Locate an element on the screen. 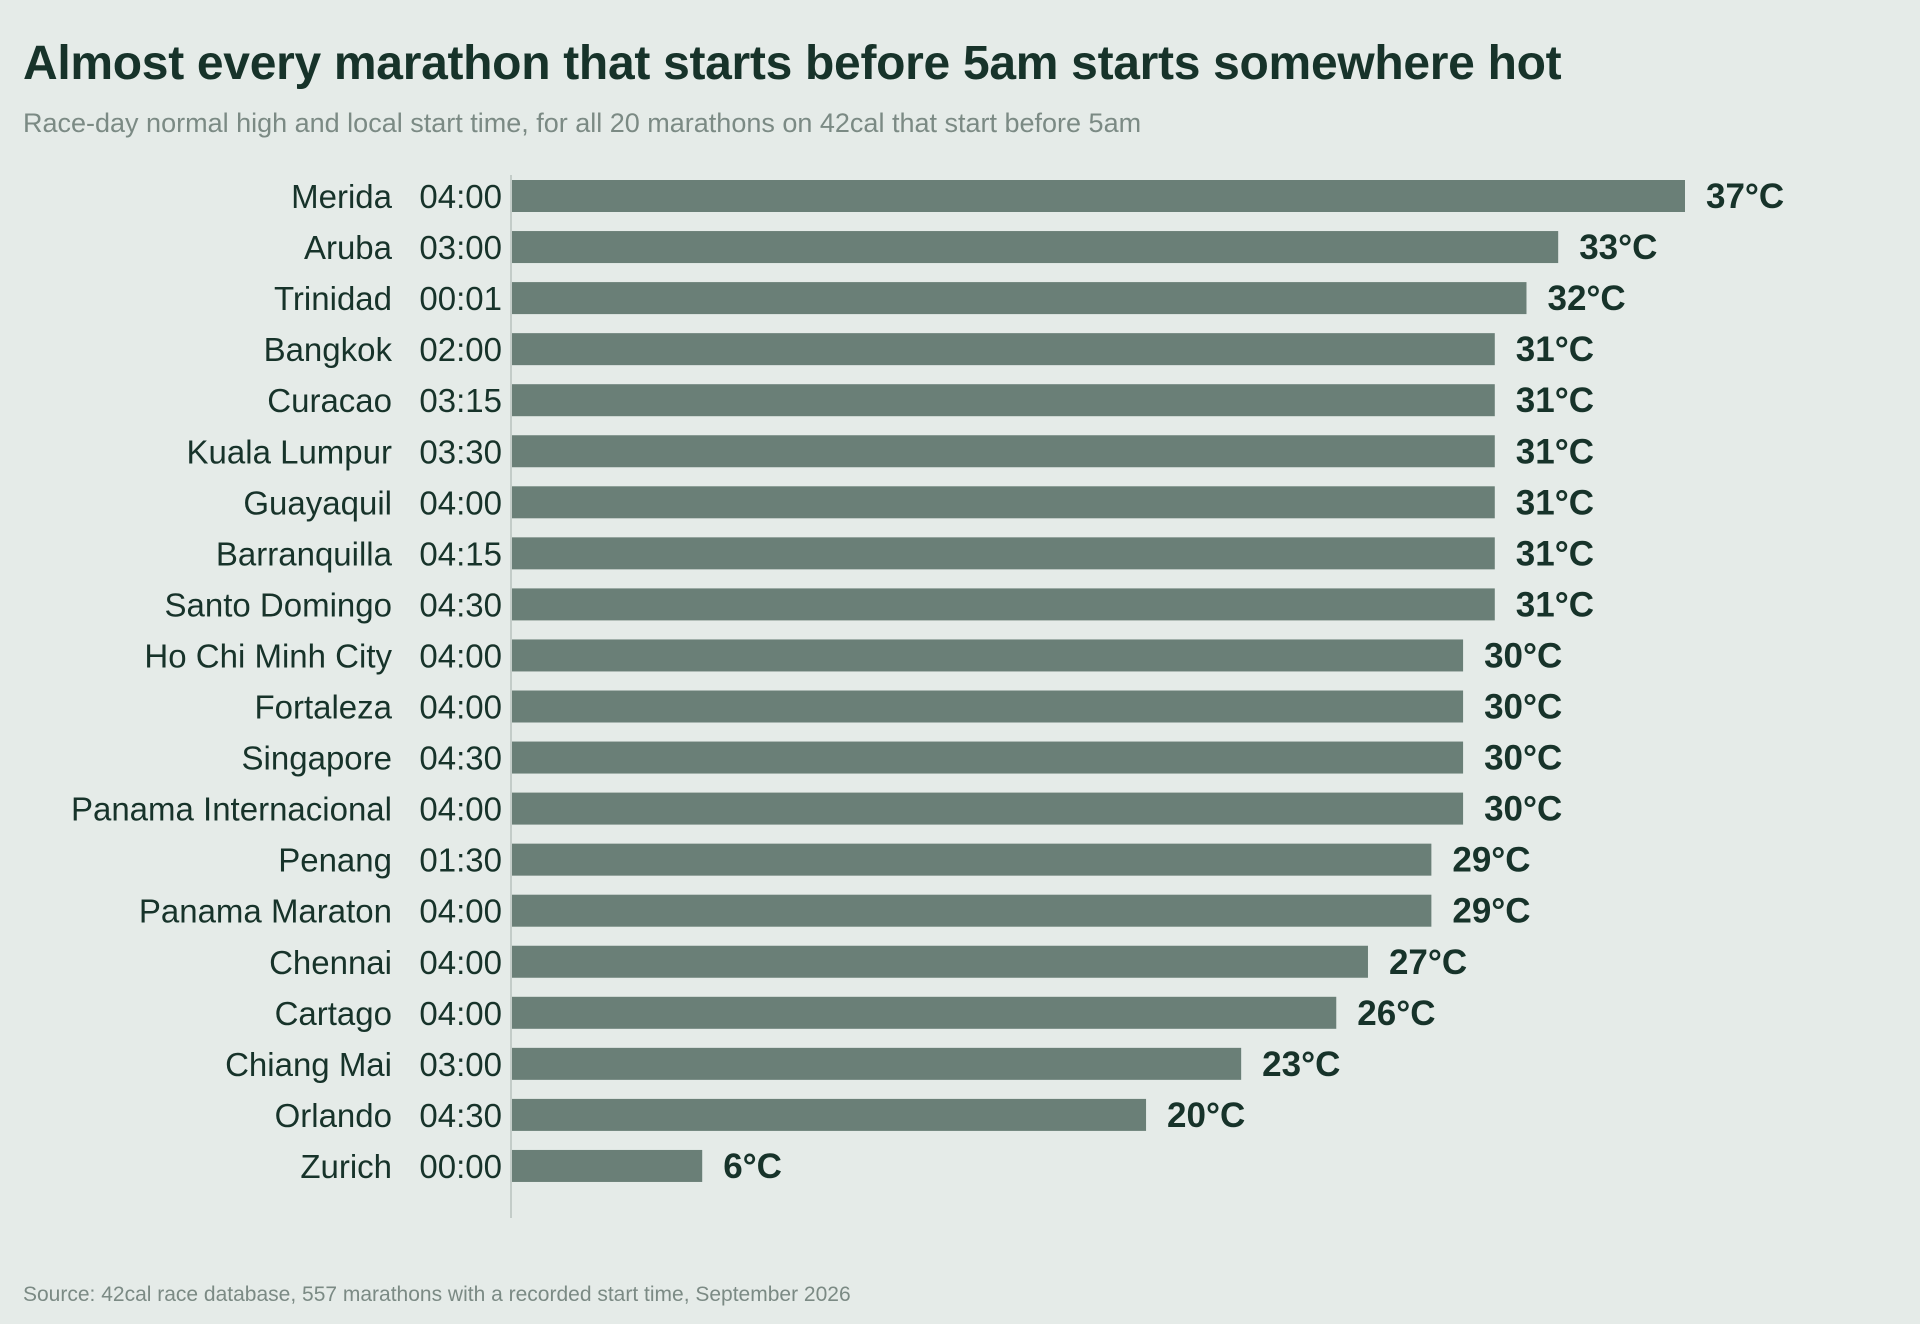 This screenshot has width=1920, height=1324. row-city-label: Guayaquil is located at coordinates (317, 502).